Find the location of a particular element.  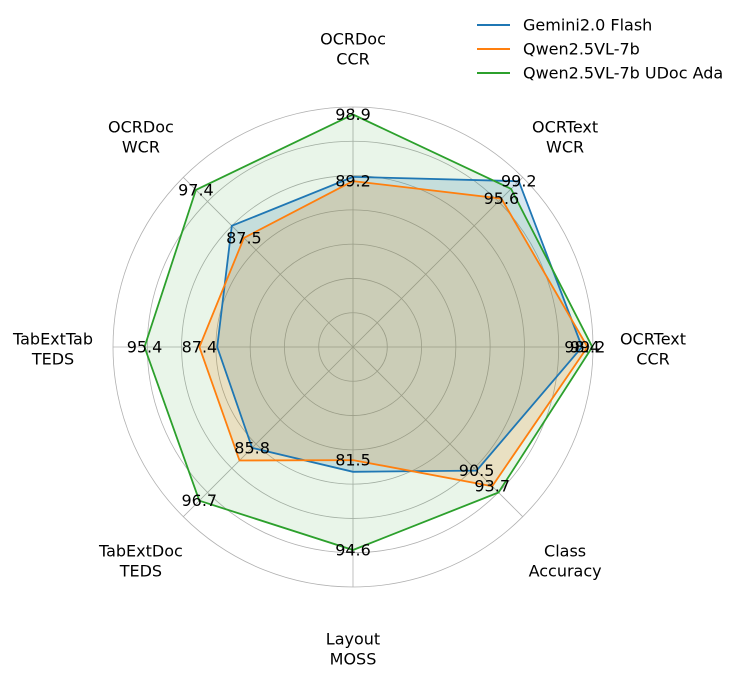

value-label: 96.7 is located at coordinates (199, 500).